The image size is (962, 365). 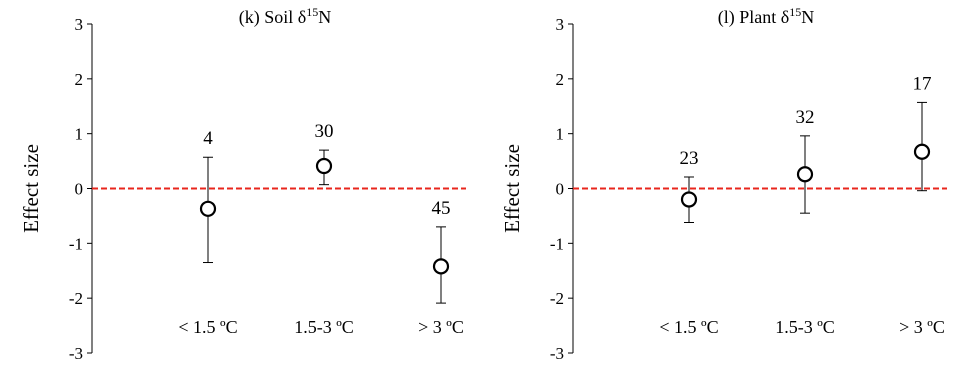 What do you see at coordinates (208, 138) in the screenshot?
I see `sample-size-label: 4` at bounding box center [208, 138].